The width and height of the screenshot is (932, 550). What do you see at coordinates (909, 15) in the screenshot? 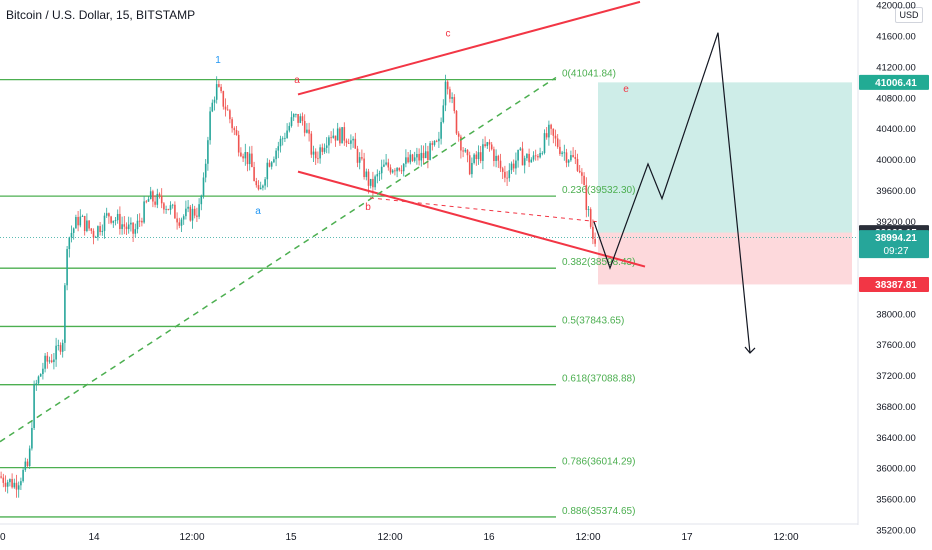
I see `currency-badge: USD` at bounding box center [909, 15].